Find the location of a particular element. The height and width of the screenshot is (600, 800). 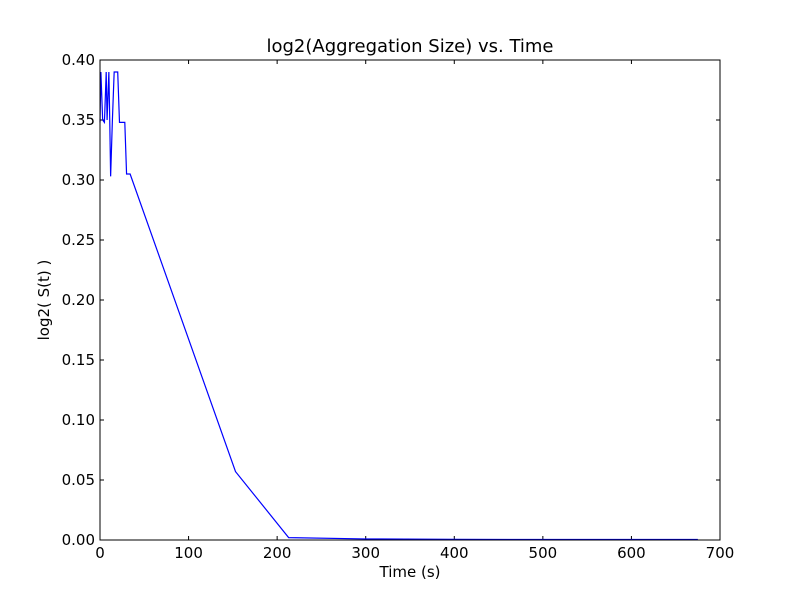

x-tick-label: 300 is located at coordinates (365, 553).